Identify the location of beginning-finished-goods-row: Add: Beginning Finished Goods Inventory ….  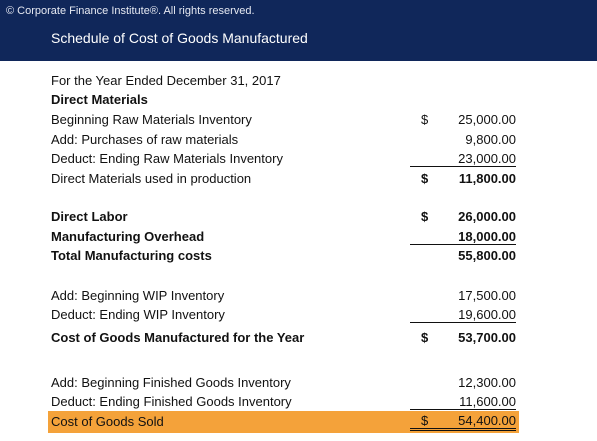
(298, 383).